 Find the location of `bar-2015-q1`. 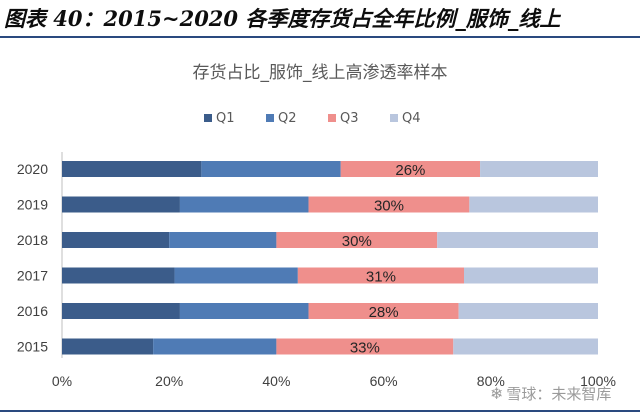

bar-2015-q1 is located at coordinates (108, 346).